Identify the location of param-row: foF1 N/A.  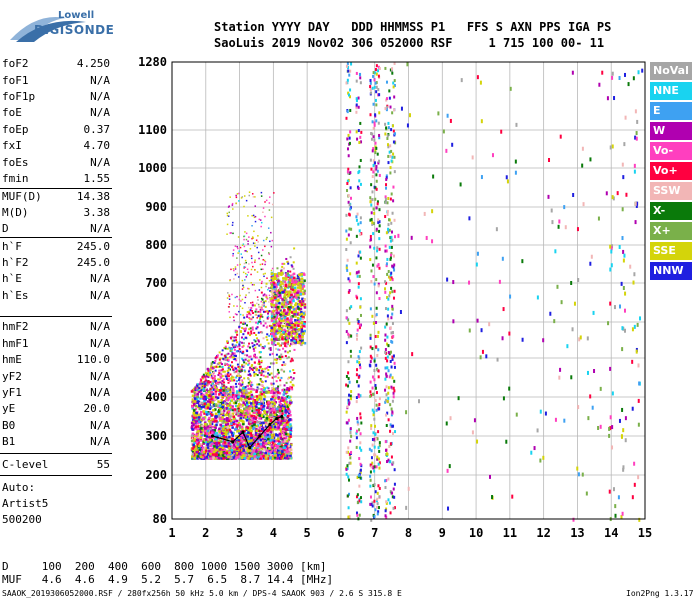
(56, 82).